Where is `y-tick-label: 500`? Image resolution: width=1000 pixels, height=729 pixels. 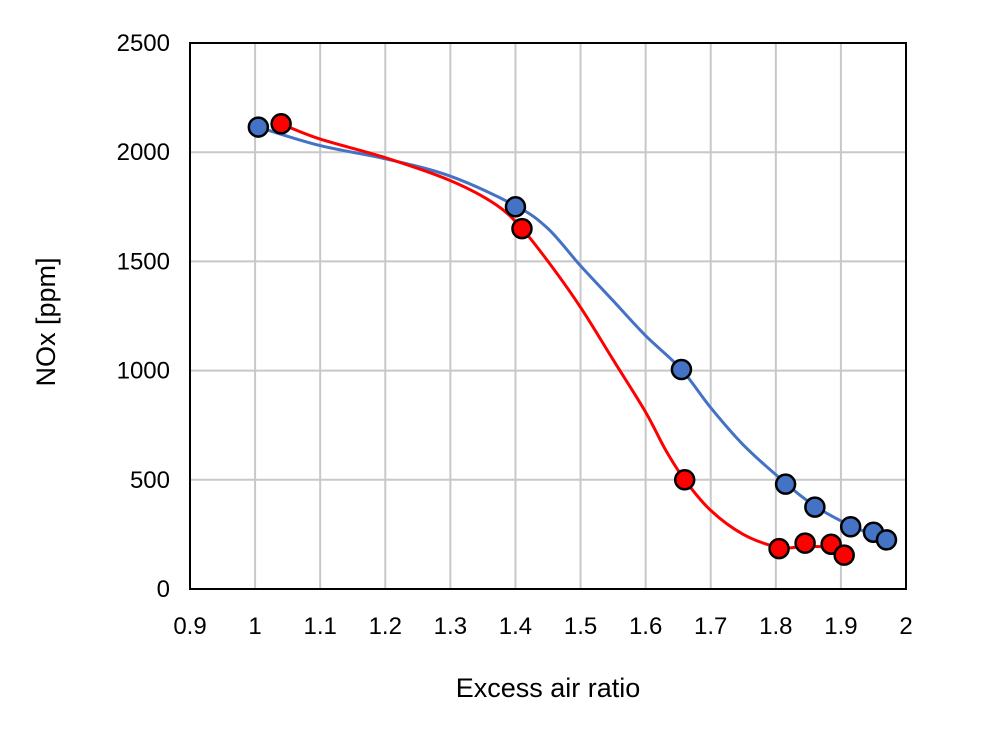
y-tick-label: 500 is located at coordinates (150, 480).